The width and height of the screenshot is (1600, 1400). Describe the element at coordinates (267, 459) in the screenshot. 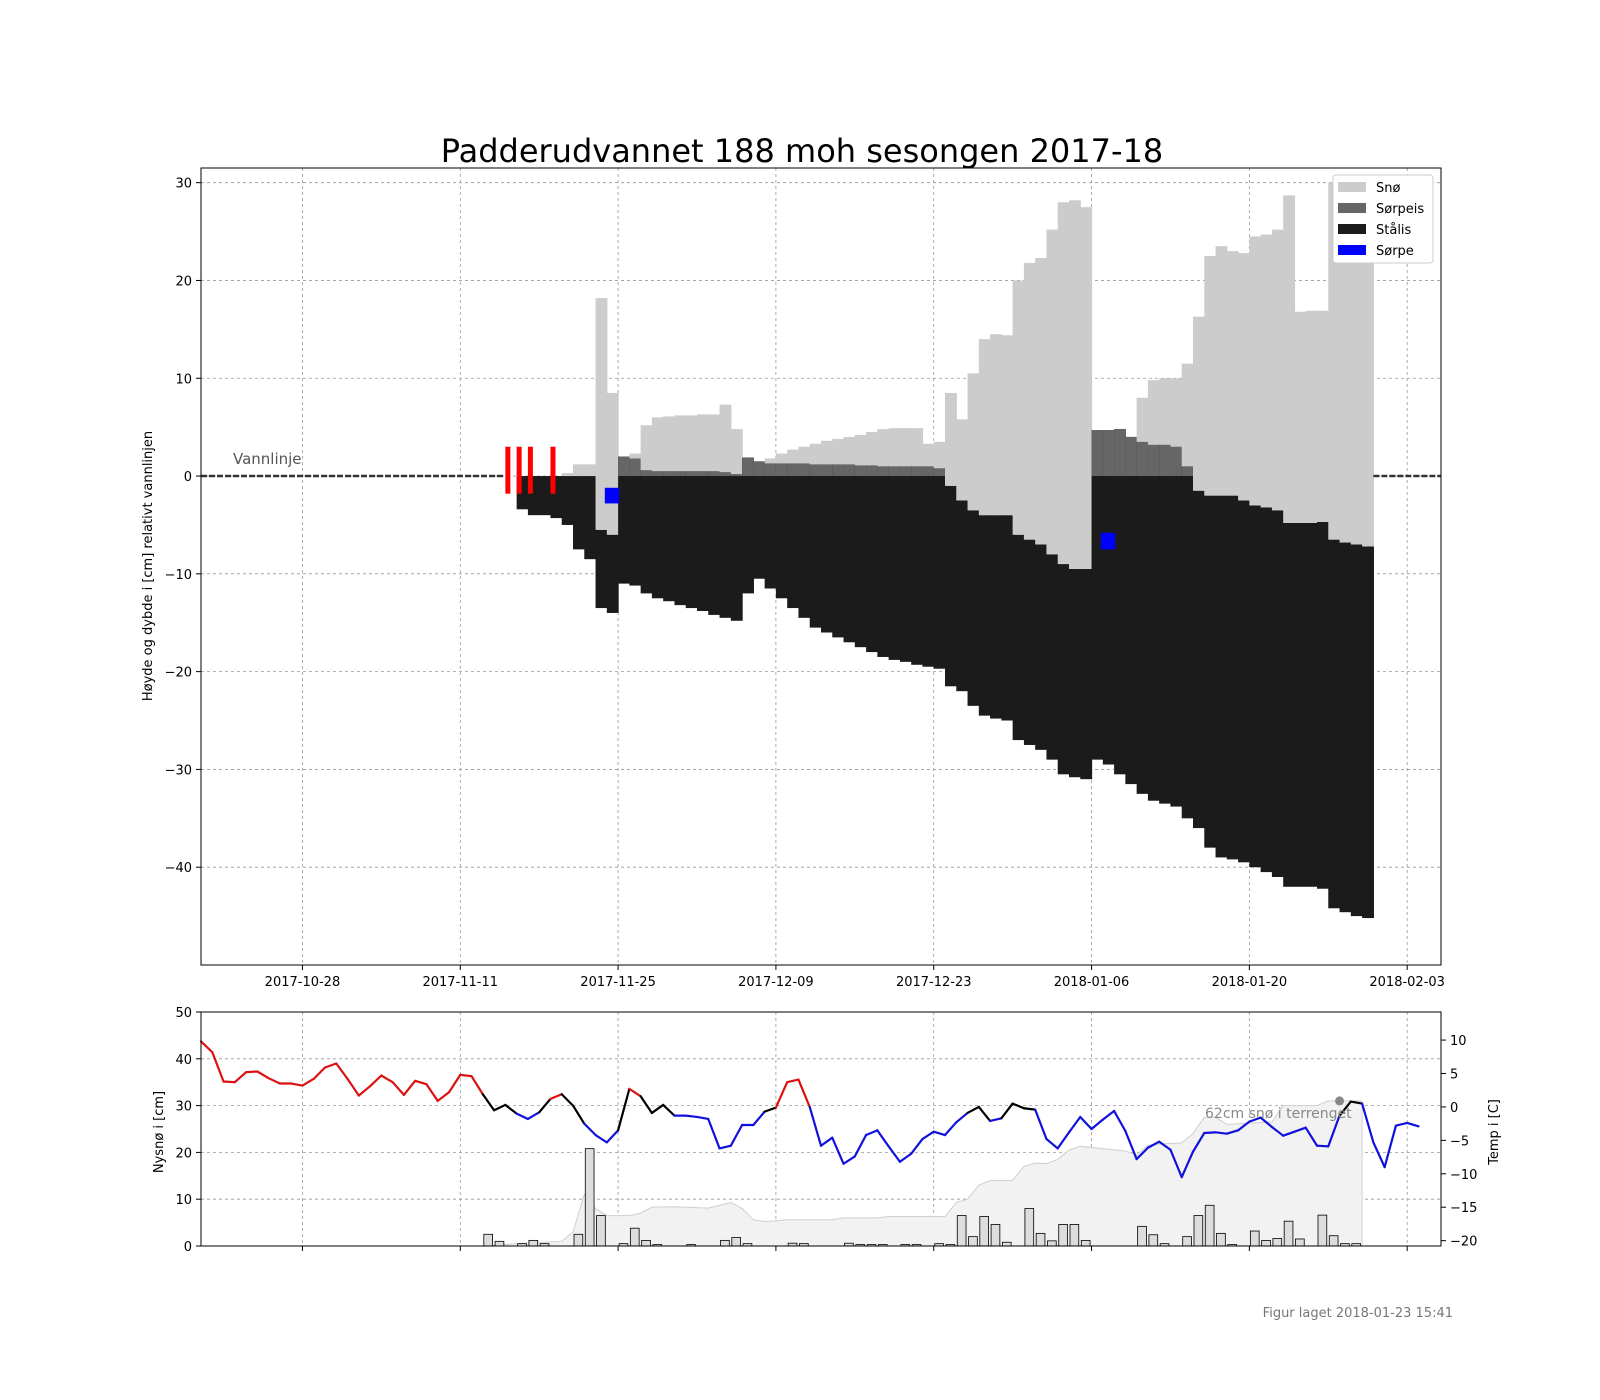

I see `waterline-label: Vannlinje` at that location.